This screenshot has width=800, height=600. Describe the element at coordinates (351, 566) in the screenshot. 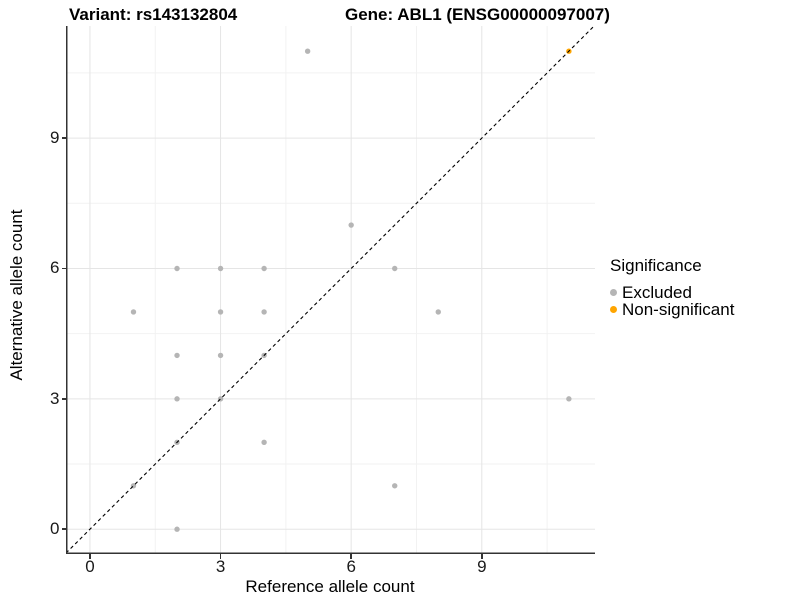

I see `x-tick-label: 6` at that location.